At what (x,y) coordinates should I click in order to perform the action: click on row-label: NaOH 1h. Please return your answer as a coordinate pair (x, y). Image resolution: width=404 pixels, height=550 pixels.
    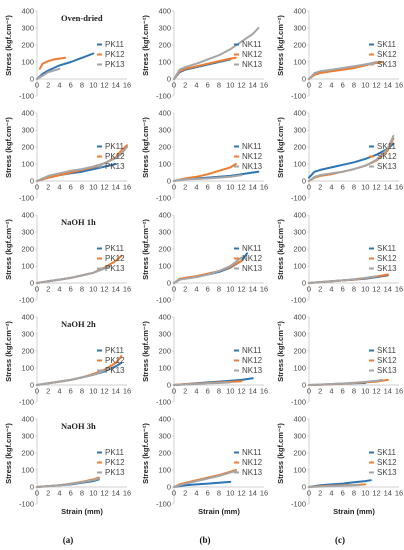
    Looking at the image, I should click on (78, 222).